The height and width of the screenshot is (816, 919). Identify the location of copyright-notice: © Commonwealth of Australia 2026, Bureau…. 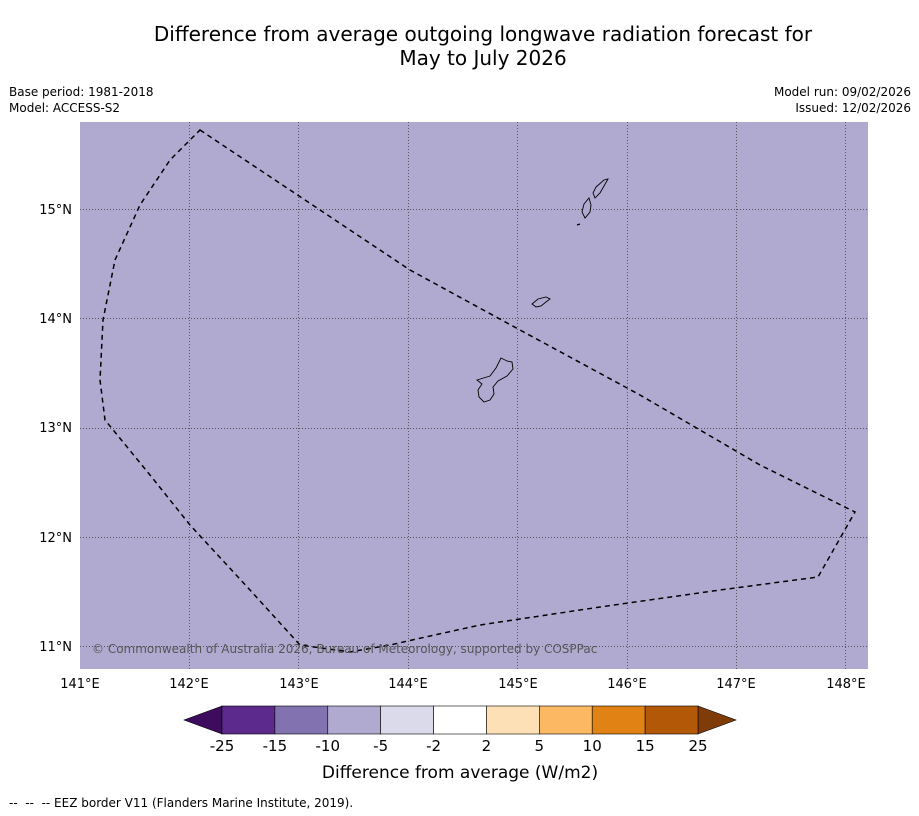
(344, 649).